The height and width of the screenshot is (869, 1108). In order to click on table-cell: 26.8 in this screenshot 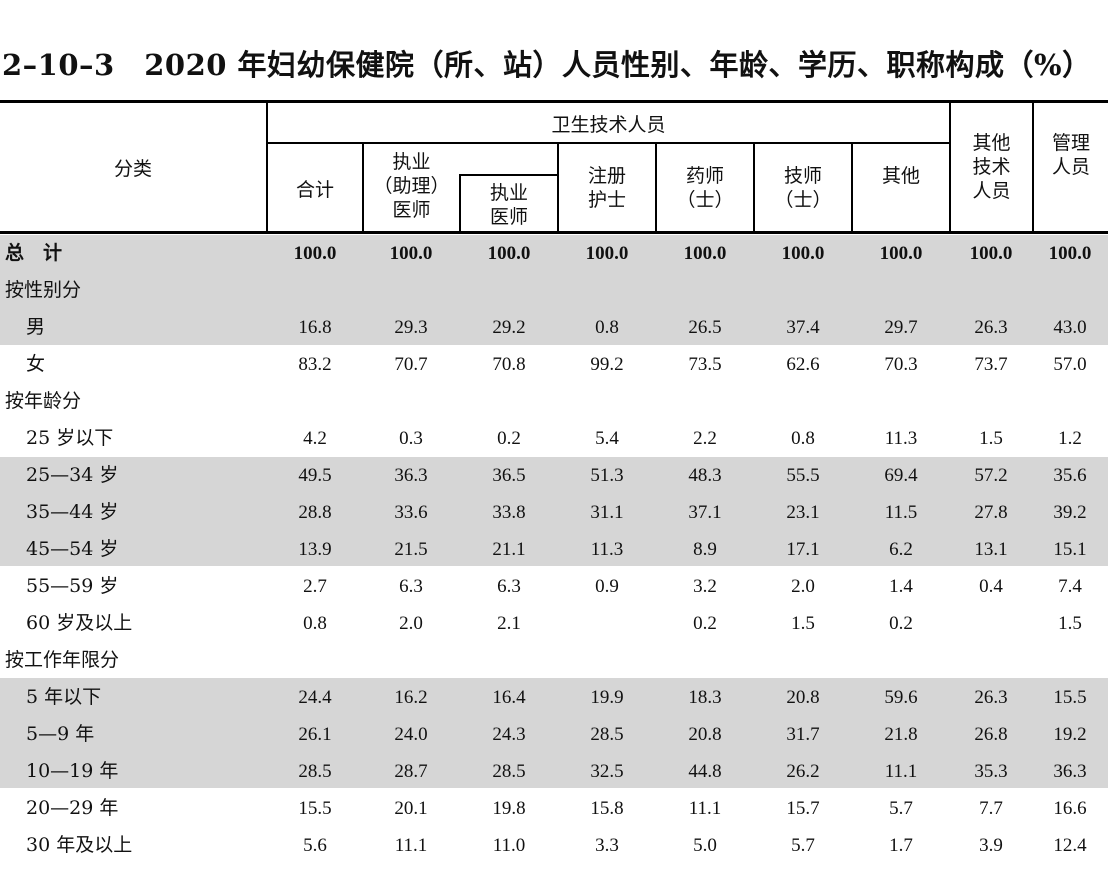, I will do `click(991, 734)`.